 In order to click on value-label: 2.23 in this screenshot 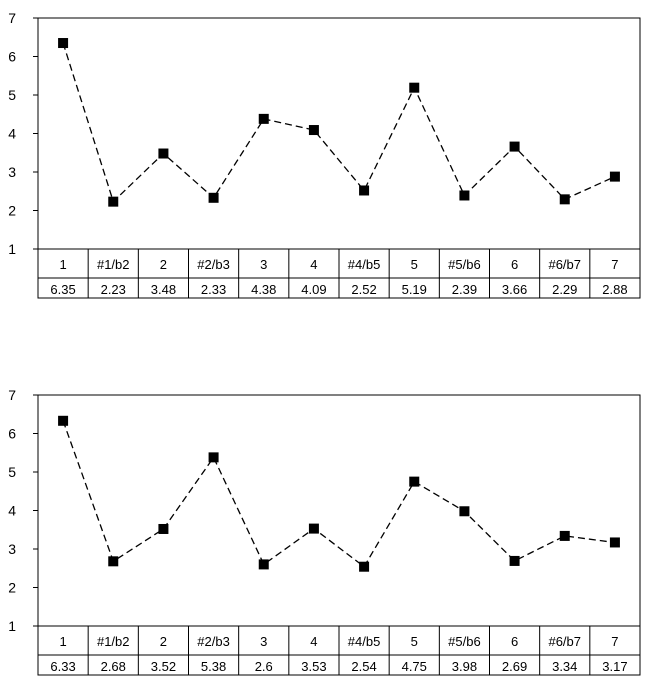, I will do `click(113, 289)`.